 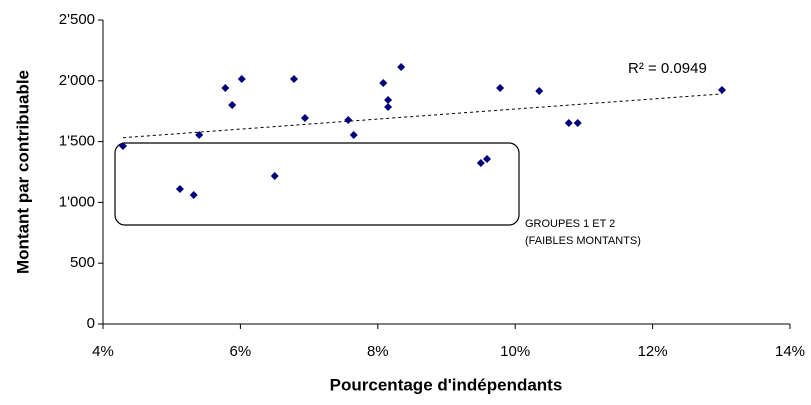 What do you see at coordinates (583, 241) in the screenshot?
I see `box-label: (FAIBLES MONTANTS)` at bounding box center [583, 241].